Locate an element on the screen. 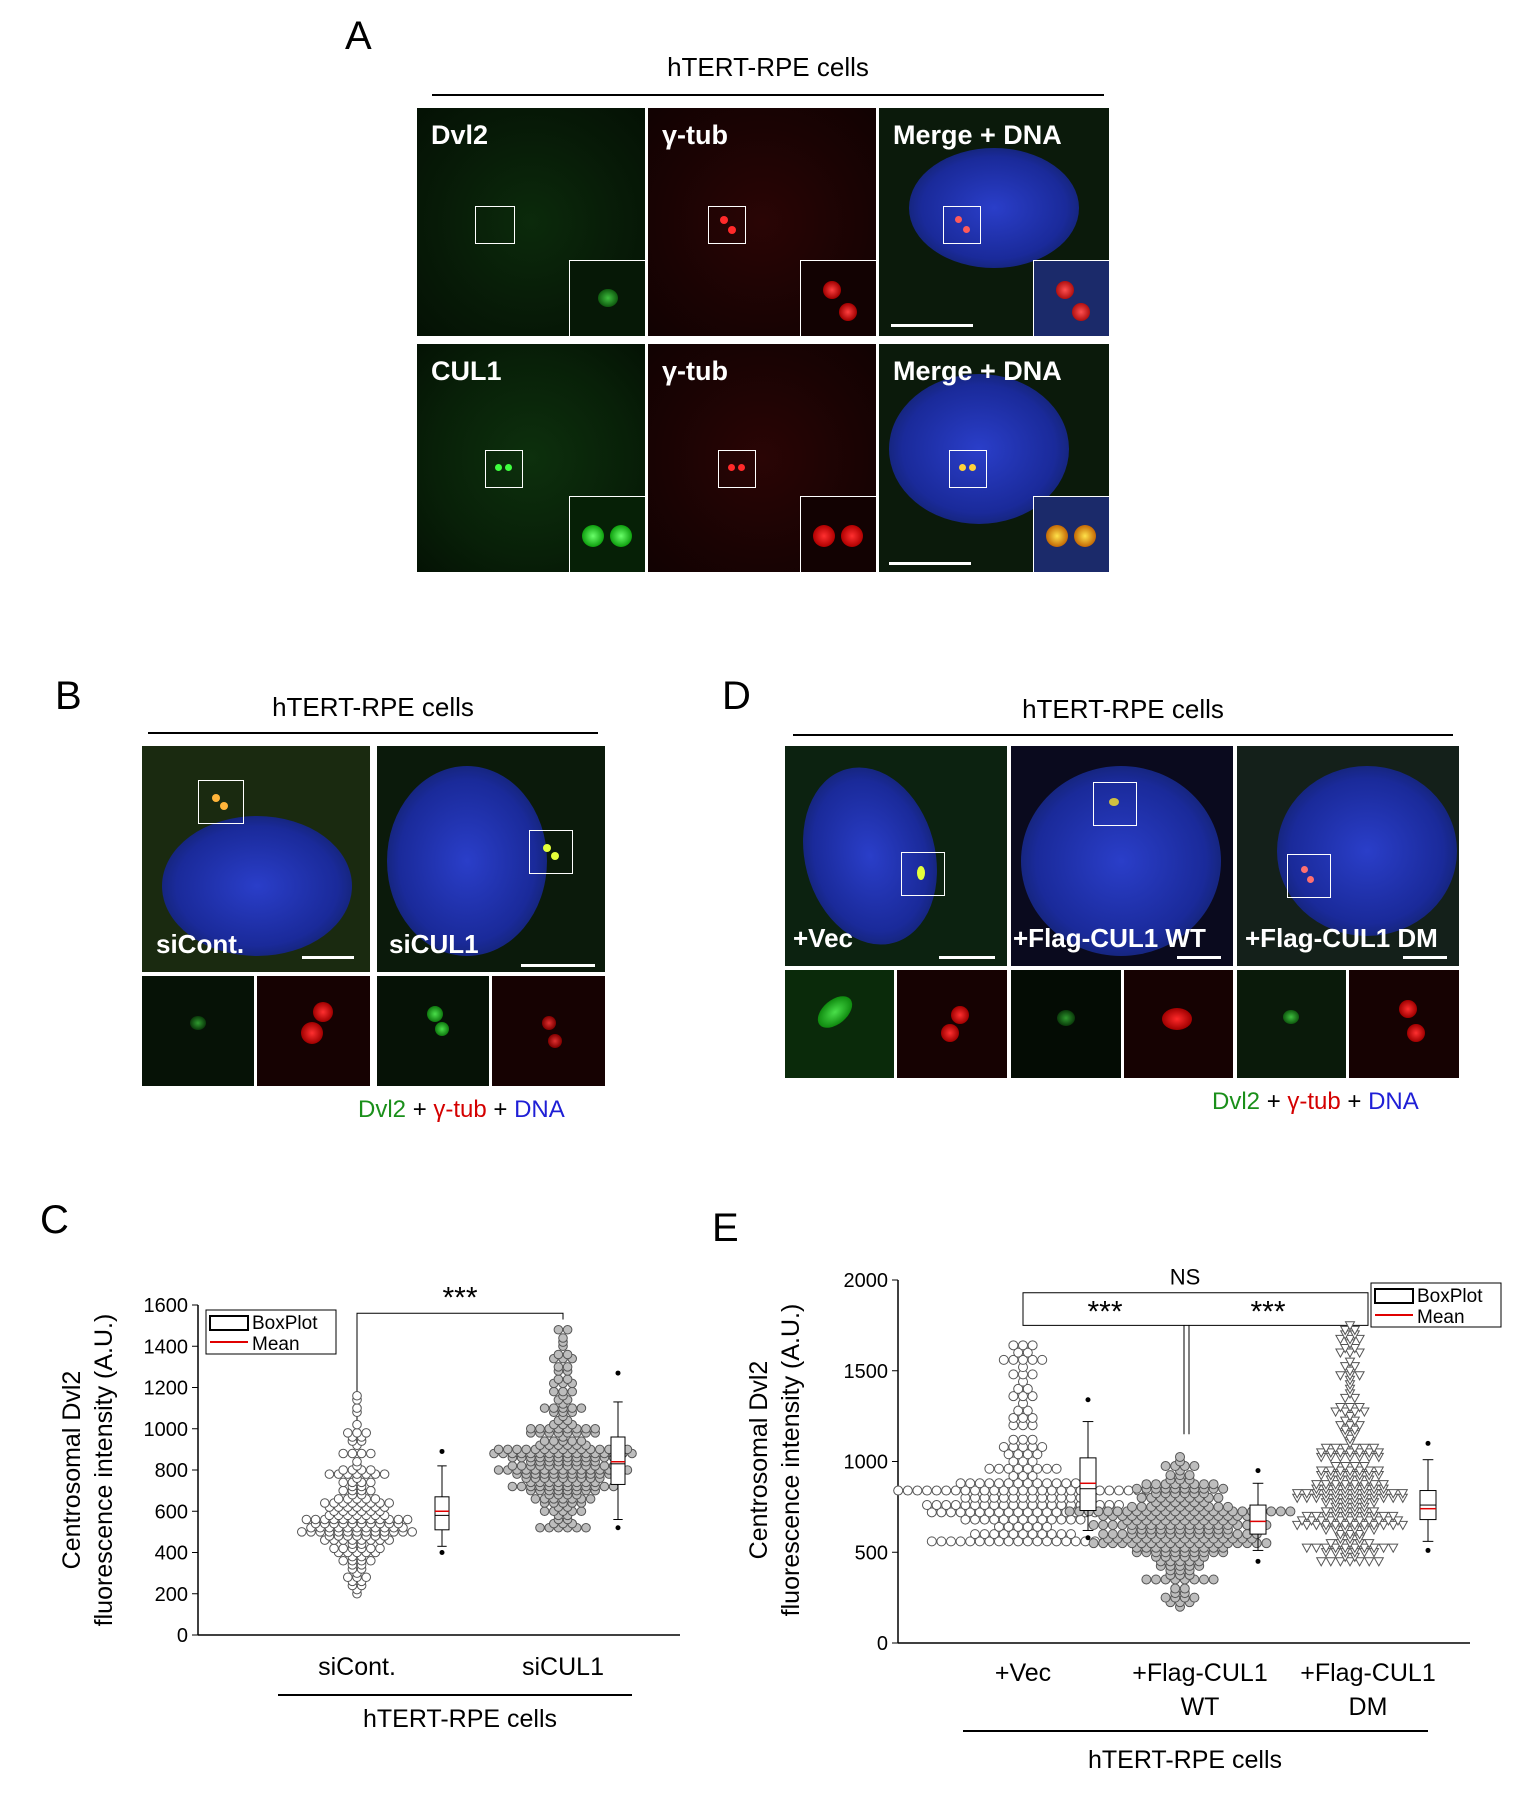  x-tick-label: +Vec is located at coordinates (1023, 1673).